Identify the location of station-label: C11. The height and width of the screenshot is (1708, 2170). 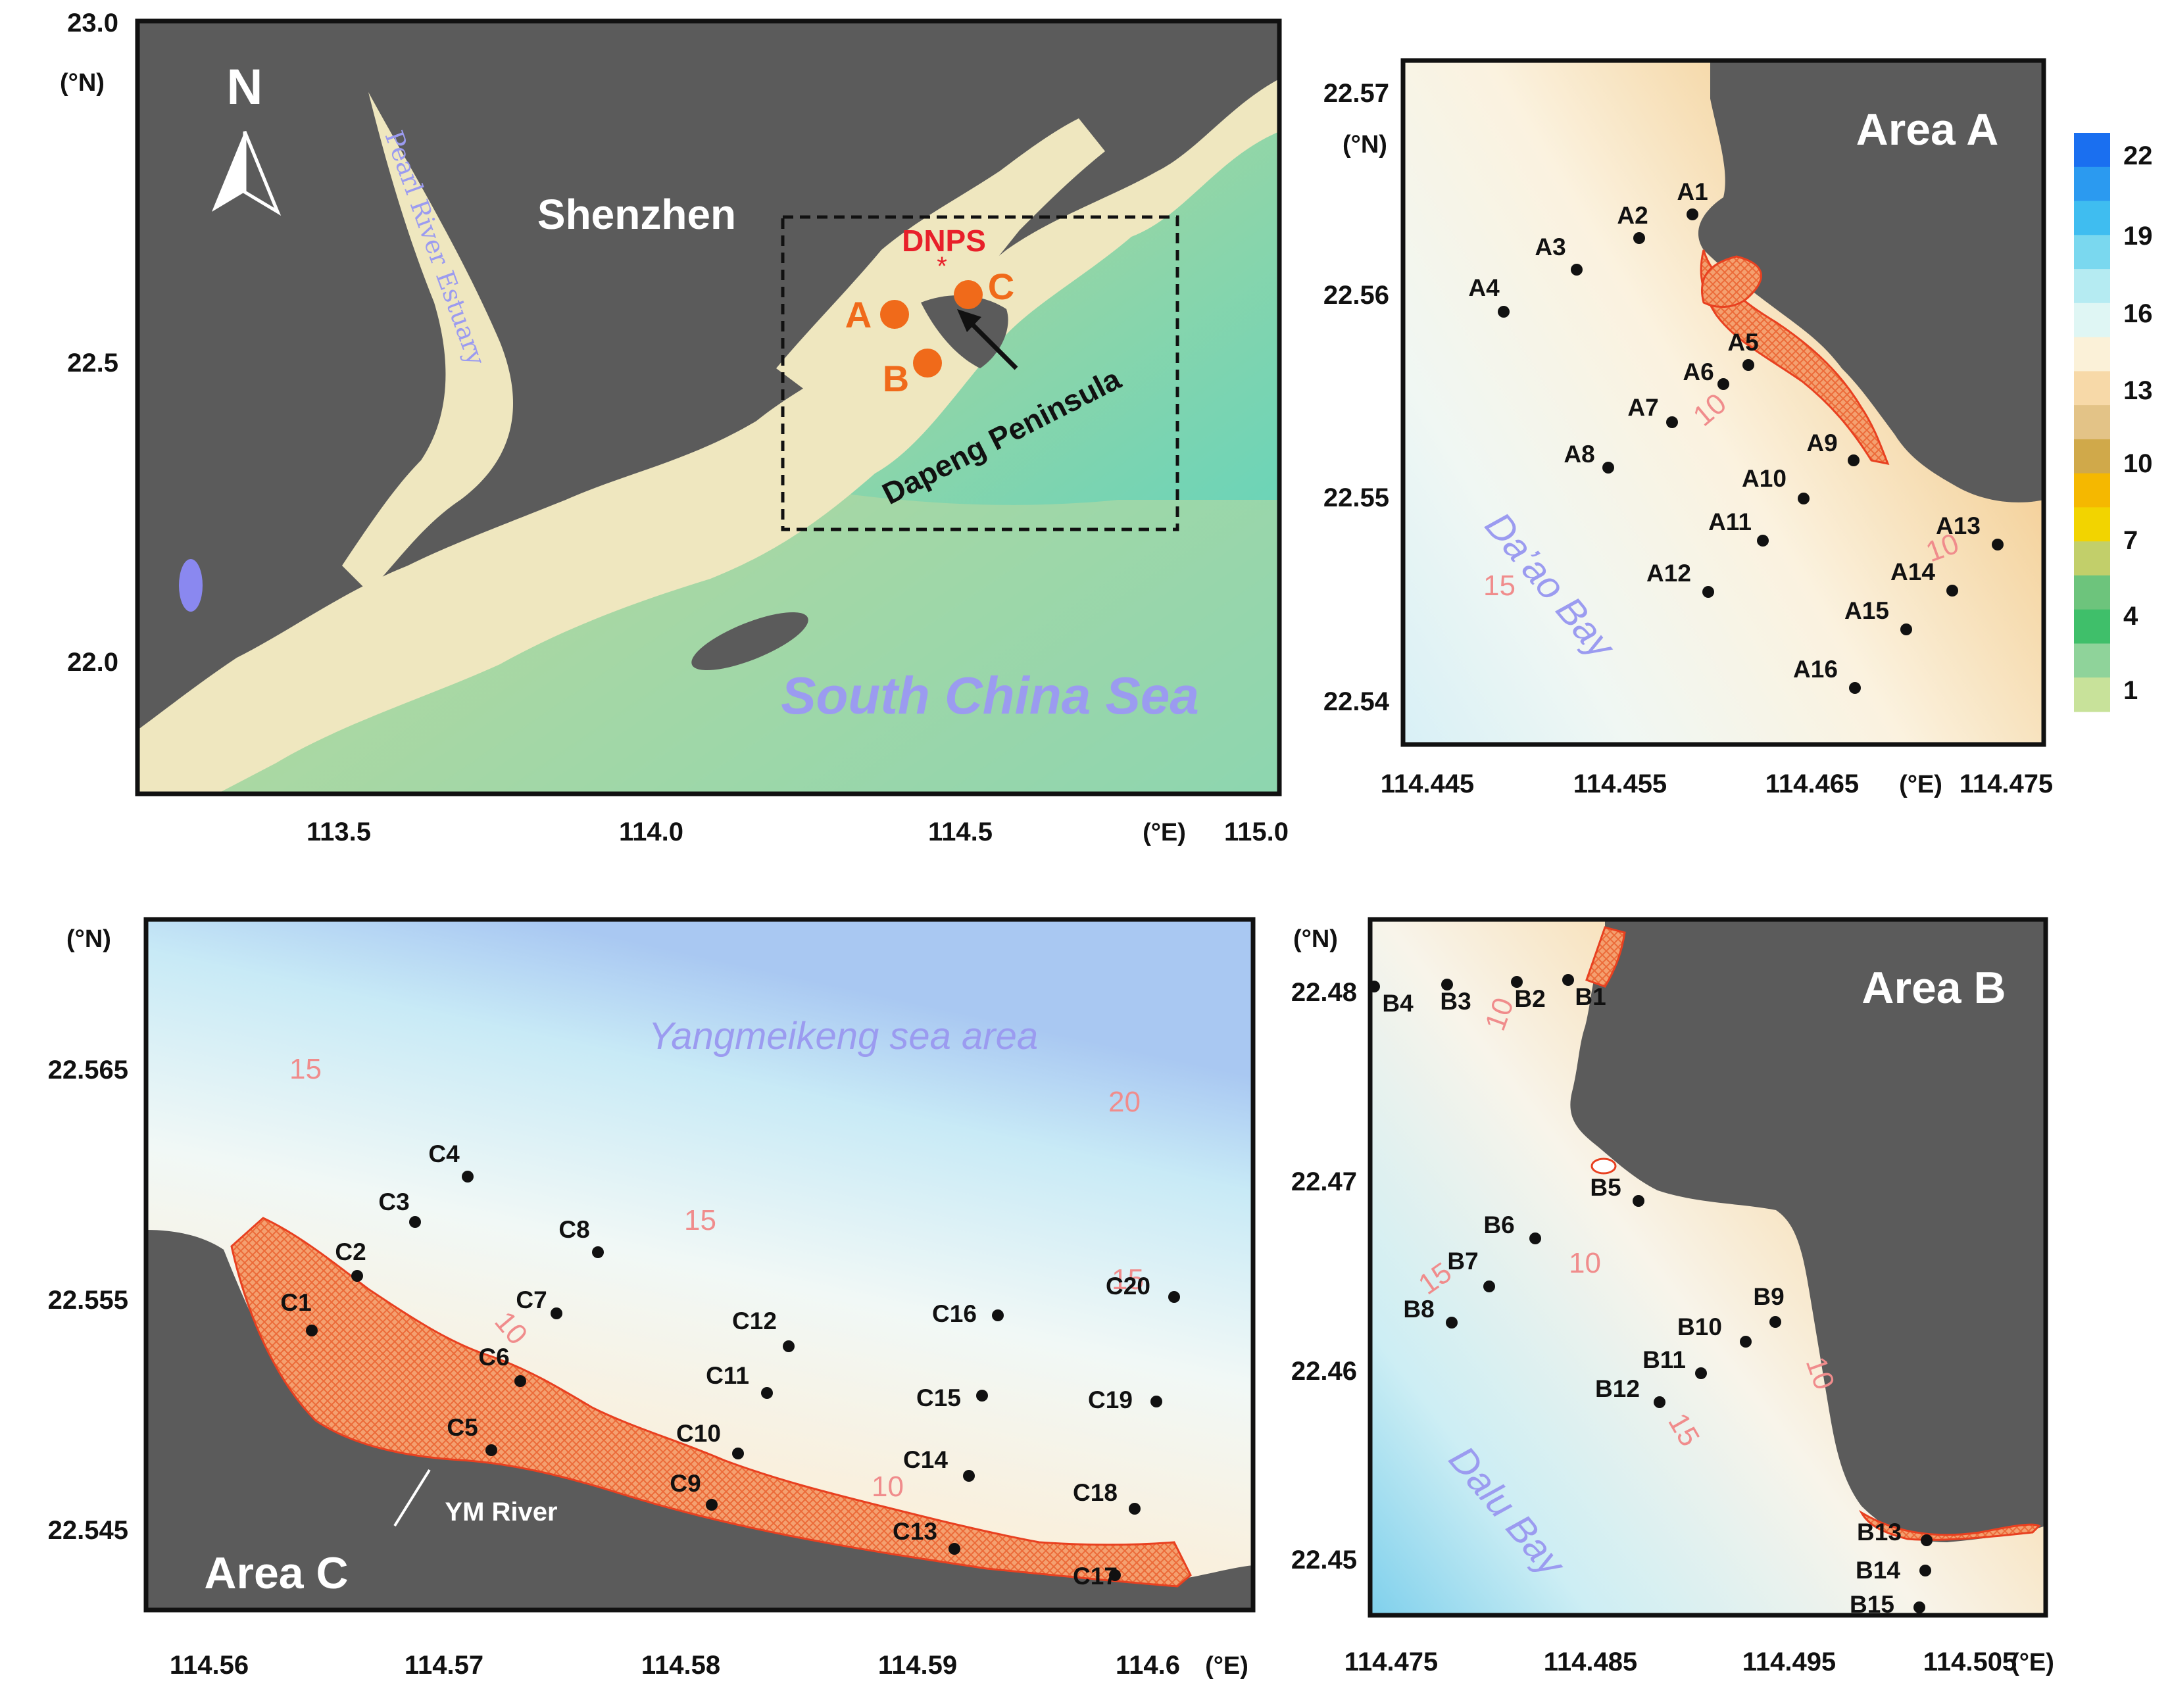
(727, 1375).